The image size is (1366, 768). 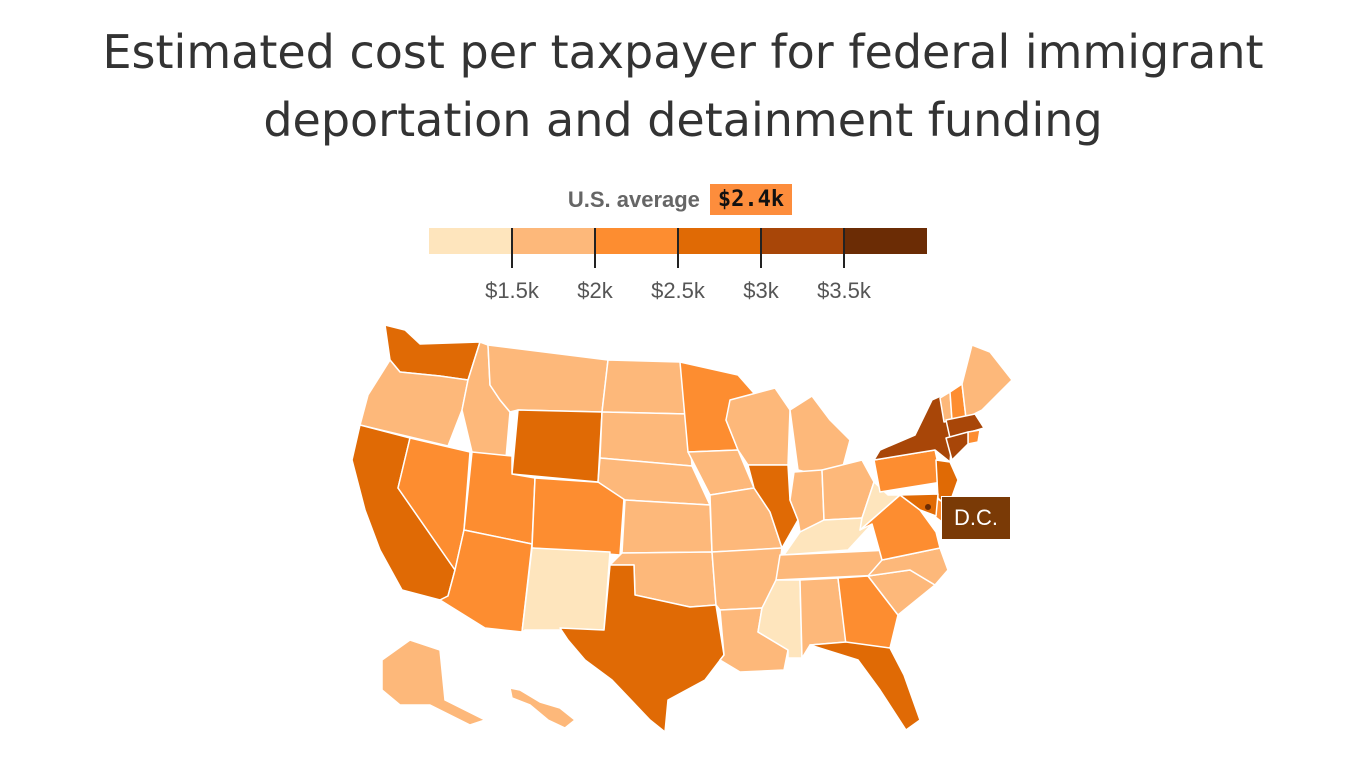 What do you see at coordinates (761, 290) in the screenshot?
I see `legend-tick-label-3: $3k` at bounding box center [761, 290].